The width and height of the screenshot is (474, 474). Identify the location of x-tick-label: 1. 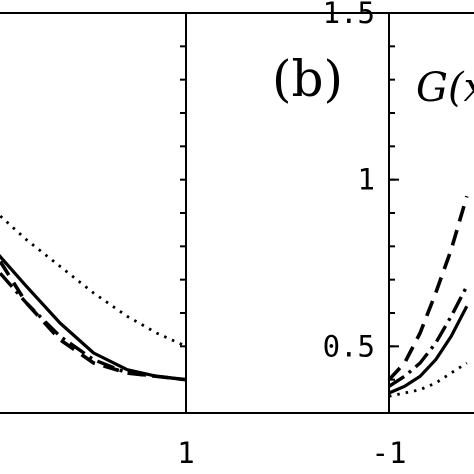
(185, 453).